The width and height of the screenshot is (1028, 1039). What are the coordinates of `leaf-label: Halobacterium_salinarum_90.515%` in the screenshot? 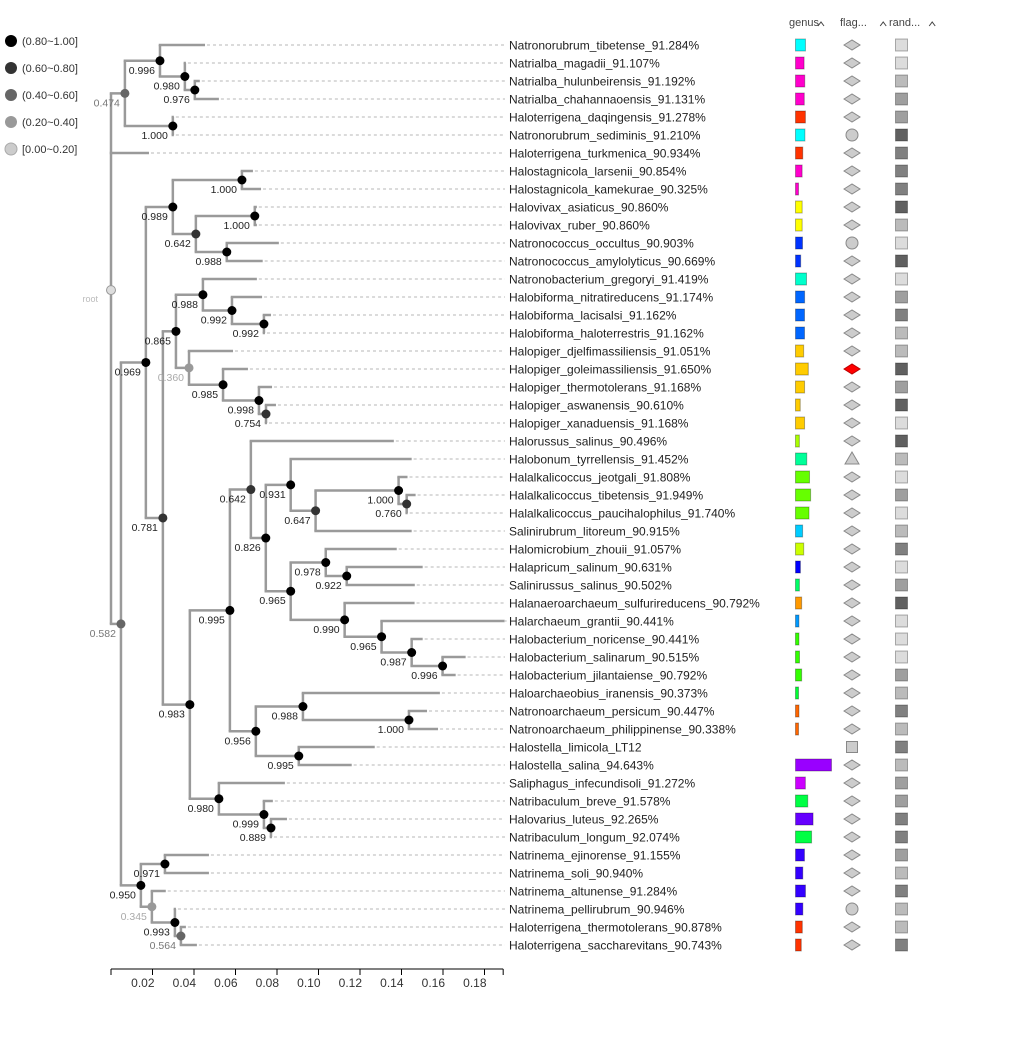 It's located at (604, 658).